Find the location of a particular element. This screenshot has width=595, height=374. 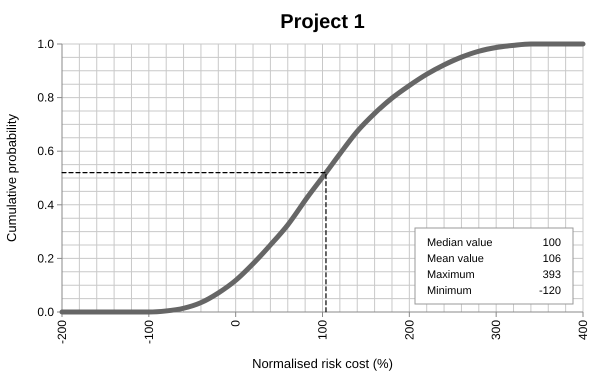

text: Mean value 106 is located at coordinates (494, 259).